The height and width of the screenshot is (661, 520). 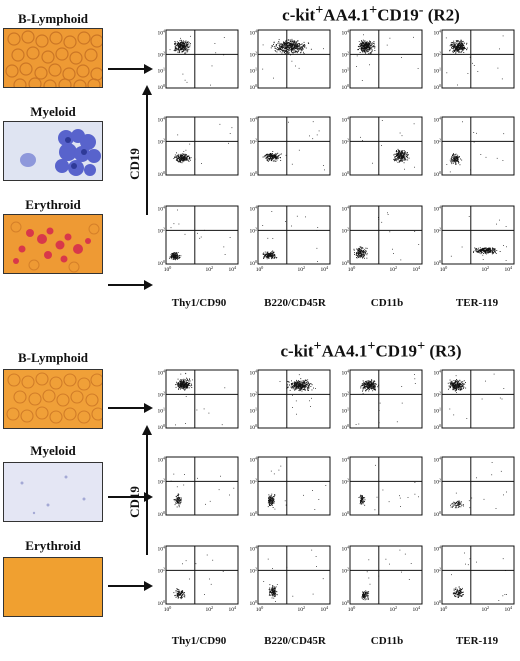 What do you see at coordinates (199, 641) in the screenshot?
I see `x-label-thy1: Thy1/CD90` at bounding box center [199, 641].